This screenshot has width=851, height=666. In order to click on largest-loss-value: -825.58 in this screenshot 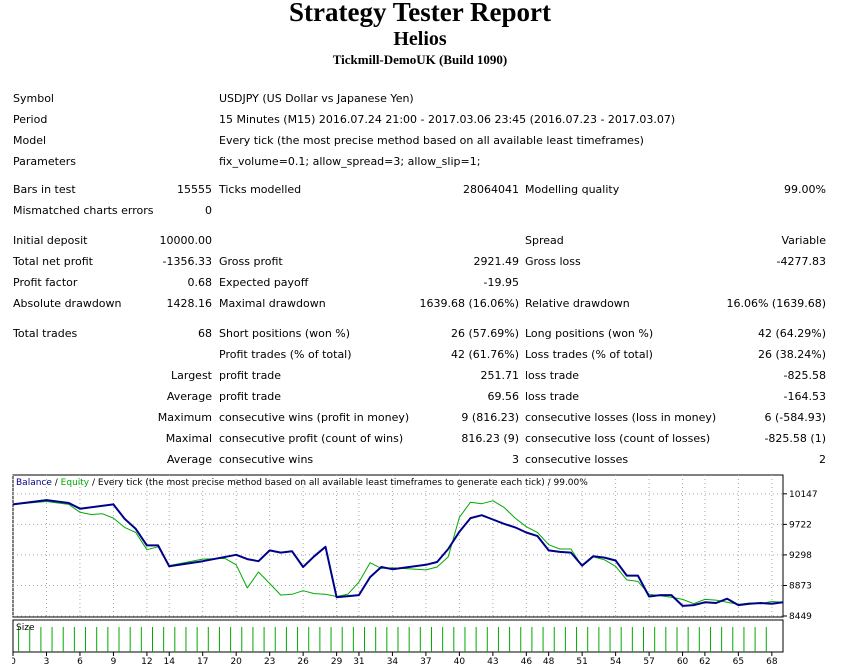, I will do `click(804, 375)`.